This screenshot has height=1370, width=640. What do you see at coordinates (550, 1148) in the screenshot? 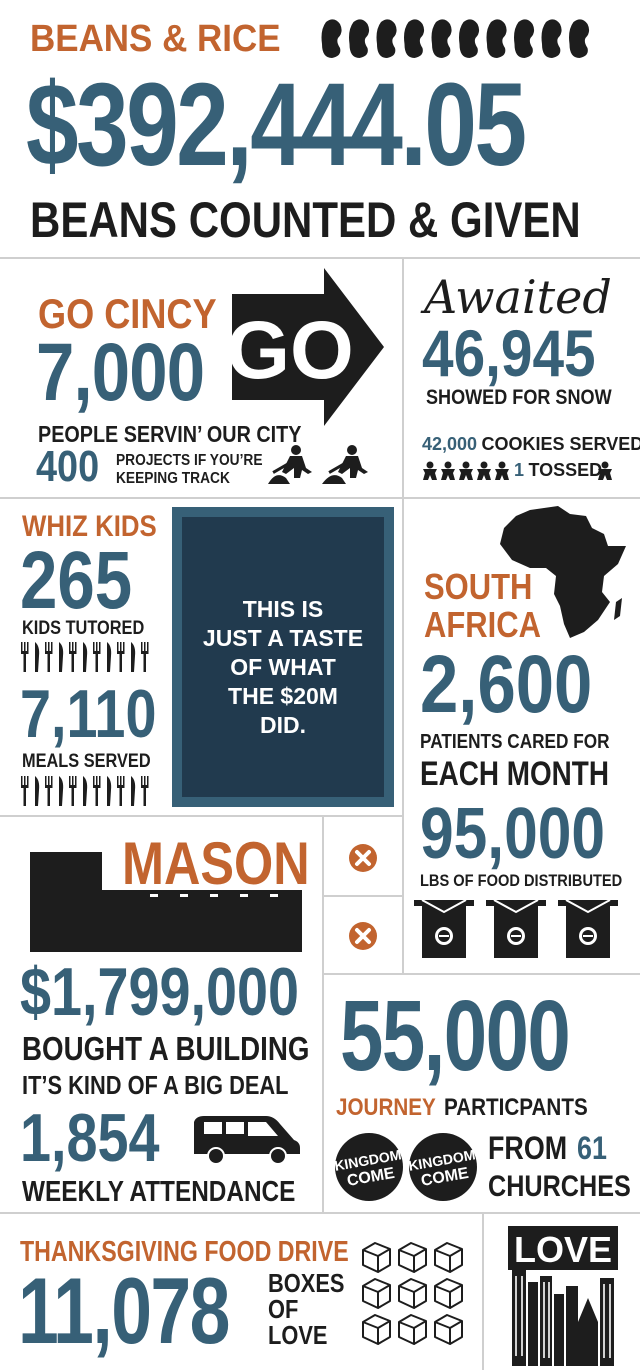
I see `from-churches-line: FROM 61` at bounding box center [550, 1148].